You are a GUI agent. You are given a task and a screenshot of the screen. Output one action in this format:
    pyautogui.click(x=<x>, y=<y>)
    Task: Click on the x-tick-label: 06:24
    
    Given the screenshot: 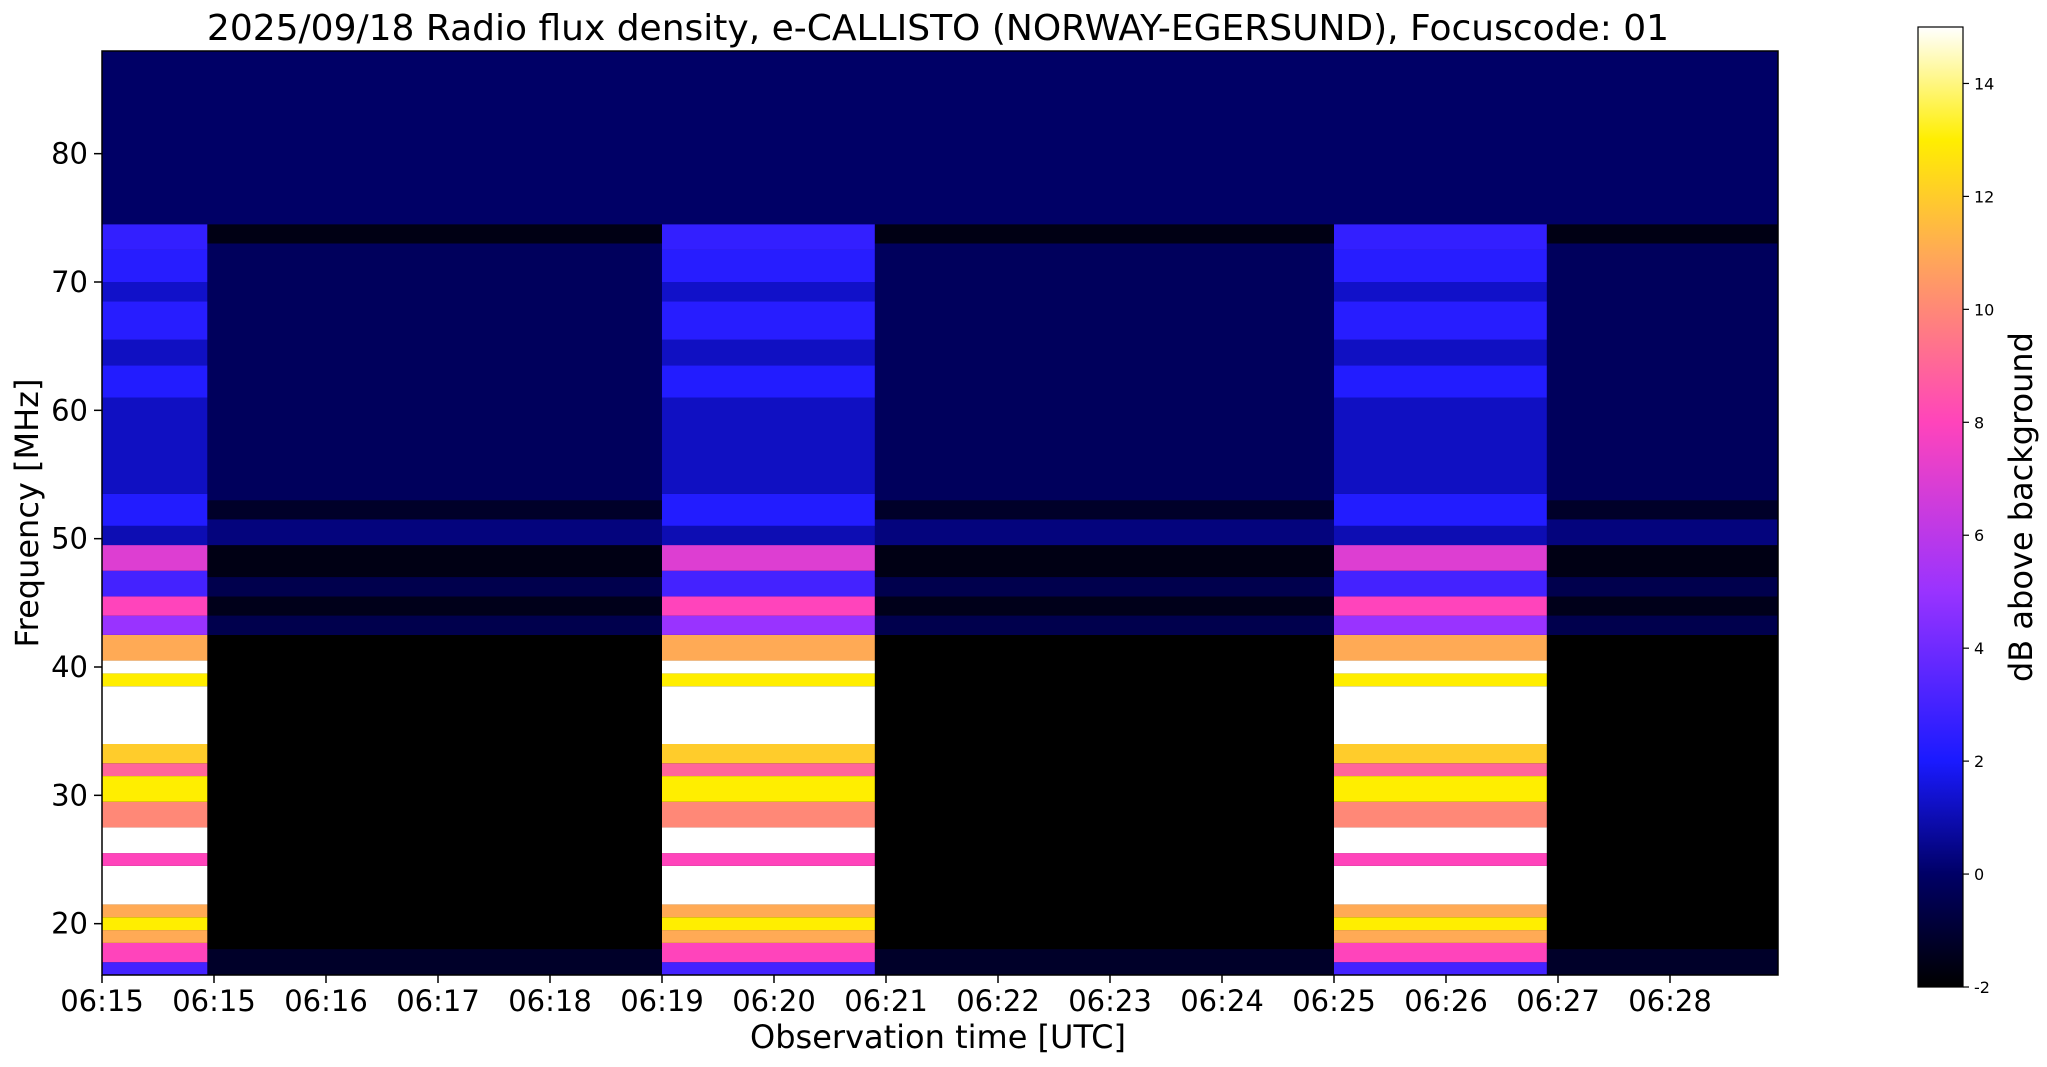 What is the action you would take?
    pyautogui.click(x=1222, y=1001)
    